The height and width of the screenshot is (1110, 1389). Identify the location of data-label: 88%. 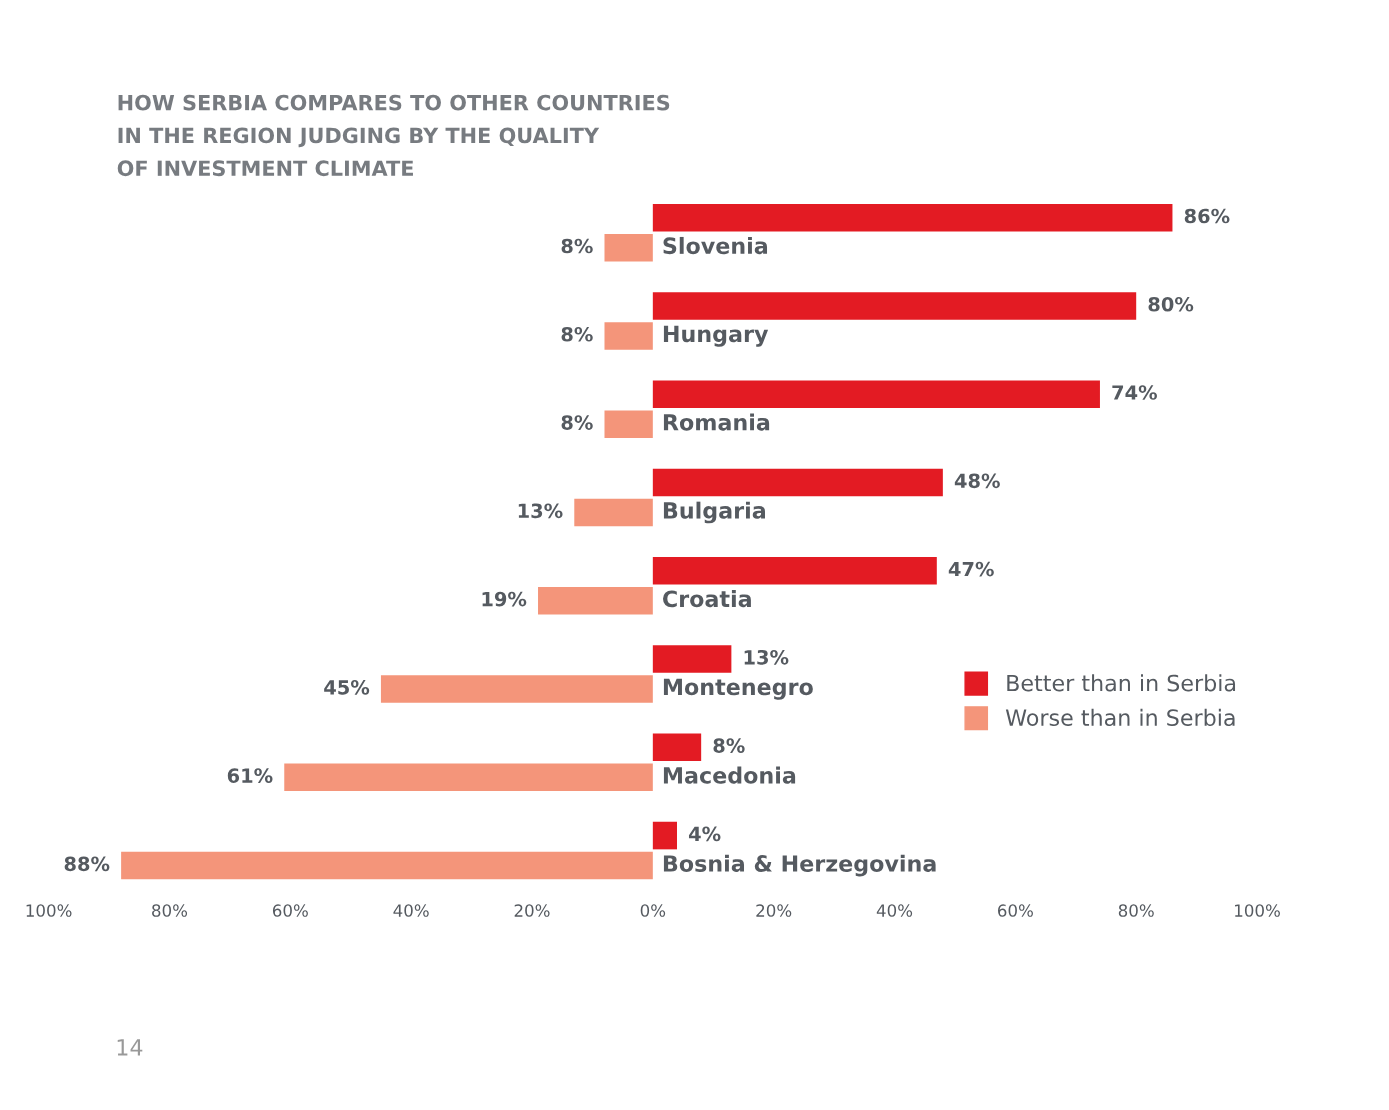
(87, 864).